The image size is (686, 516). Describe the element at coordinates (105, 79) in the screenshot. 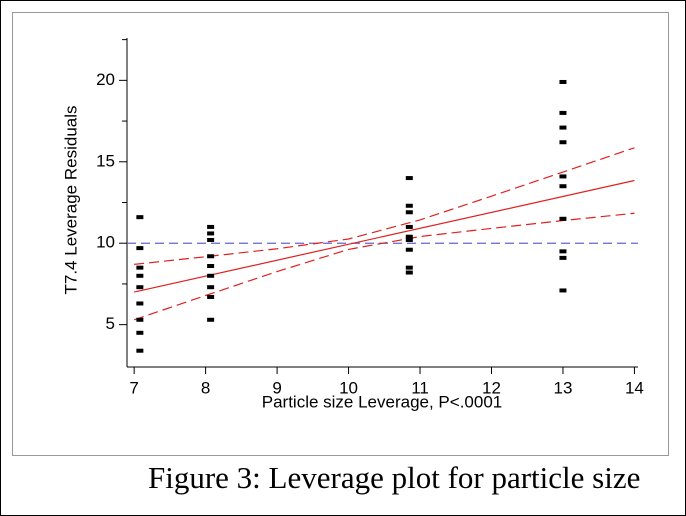

I see `y-tick-label: 20` at that location.